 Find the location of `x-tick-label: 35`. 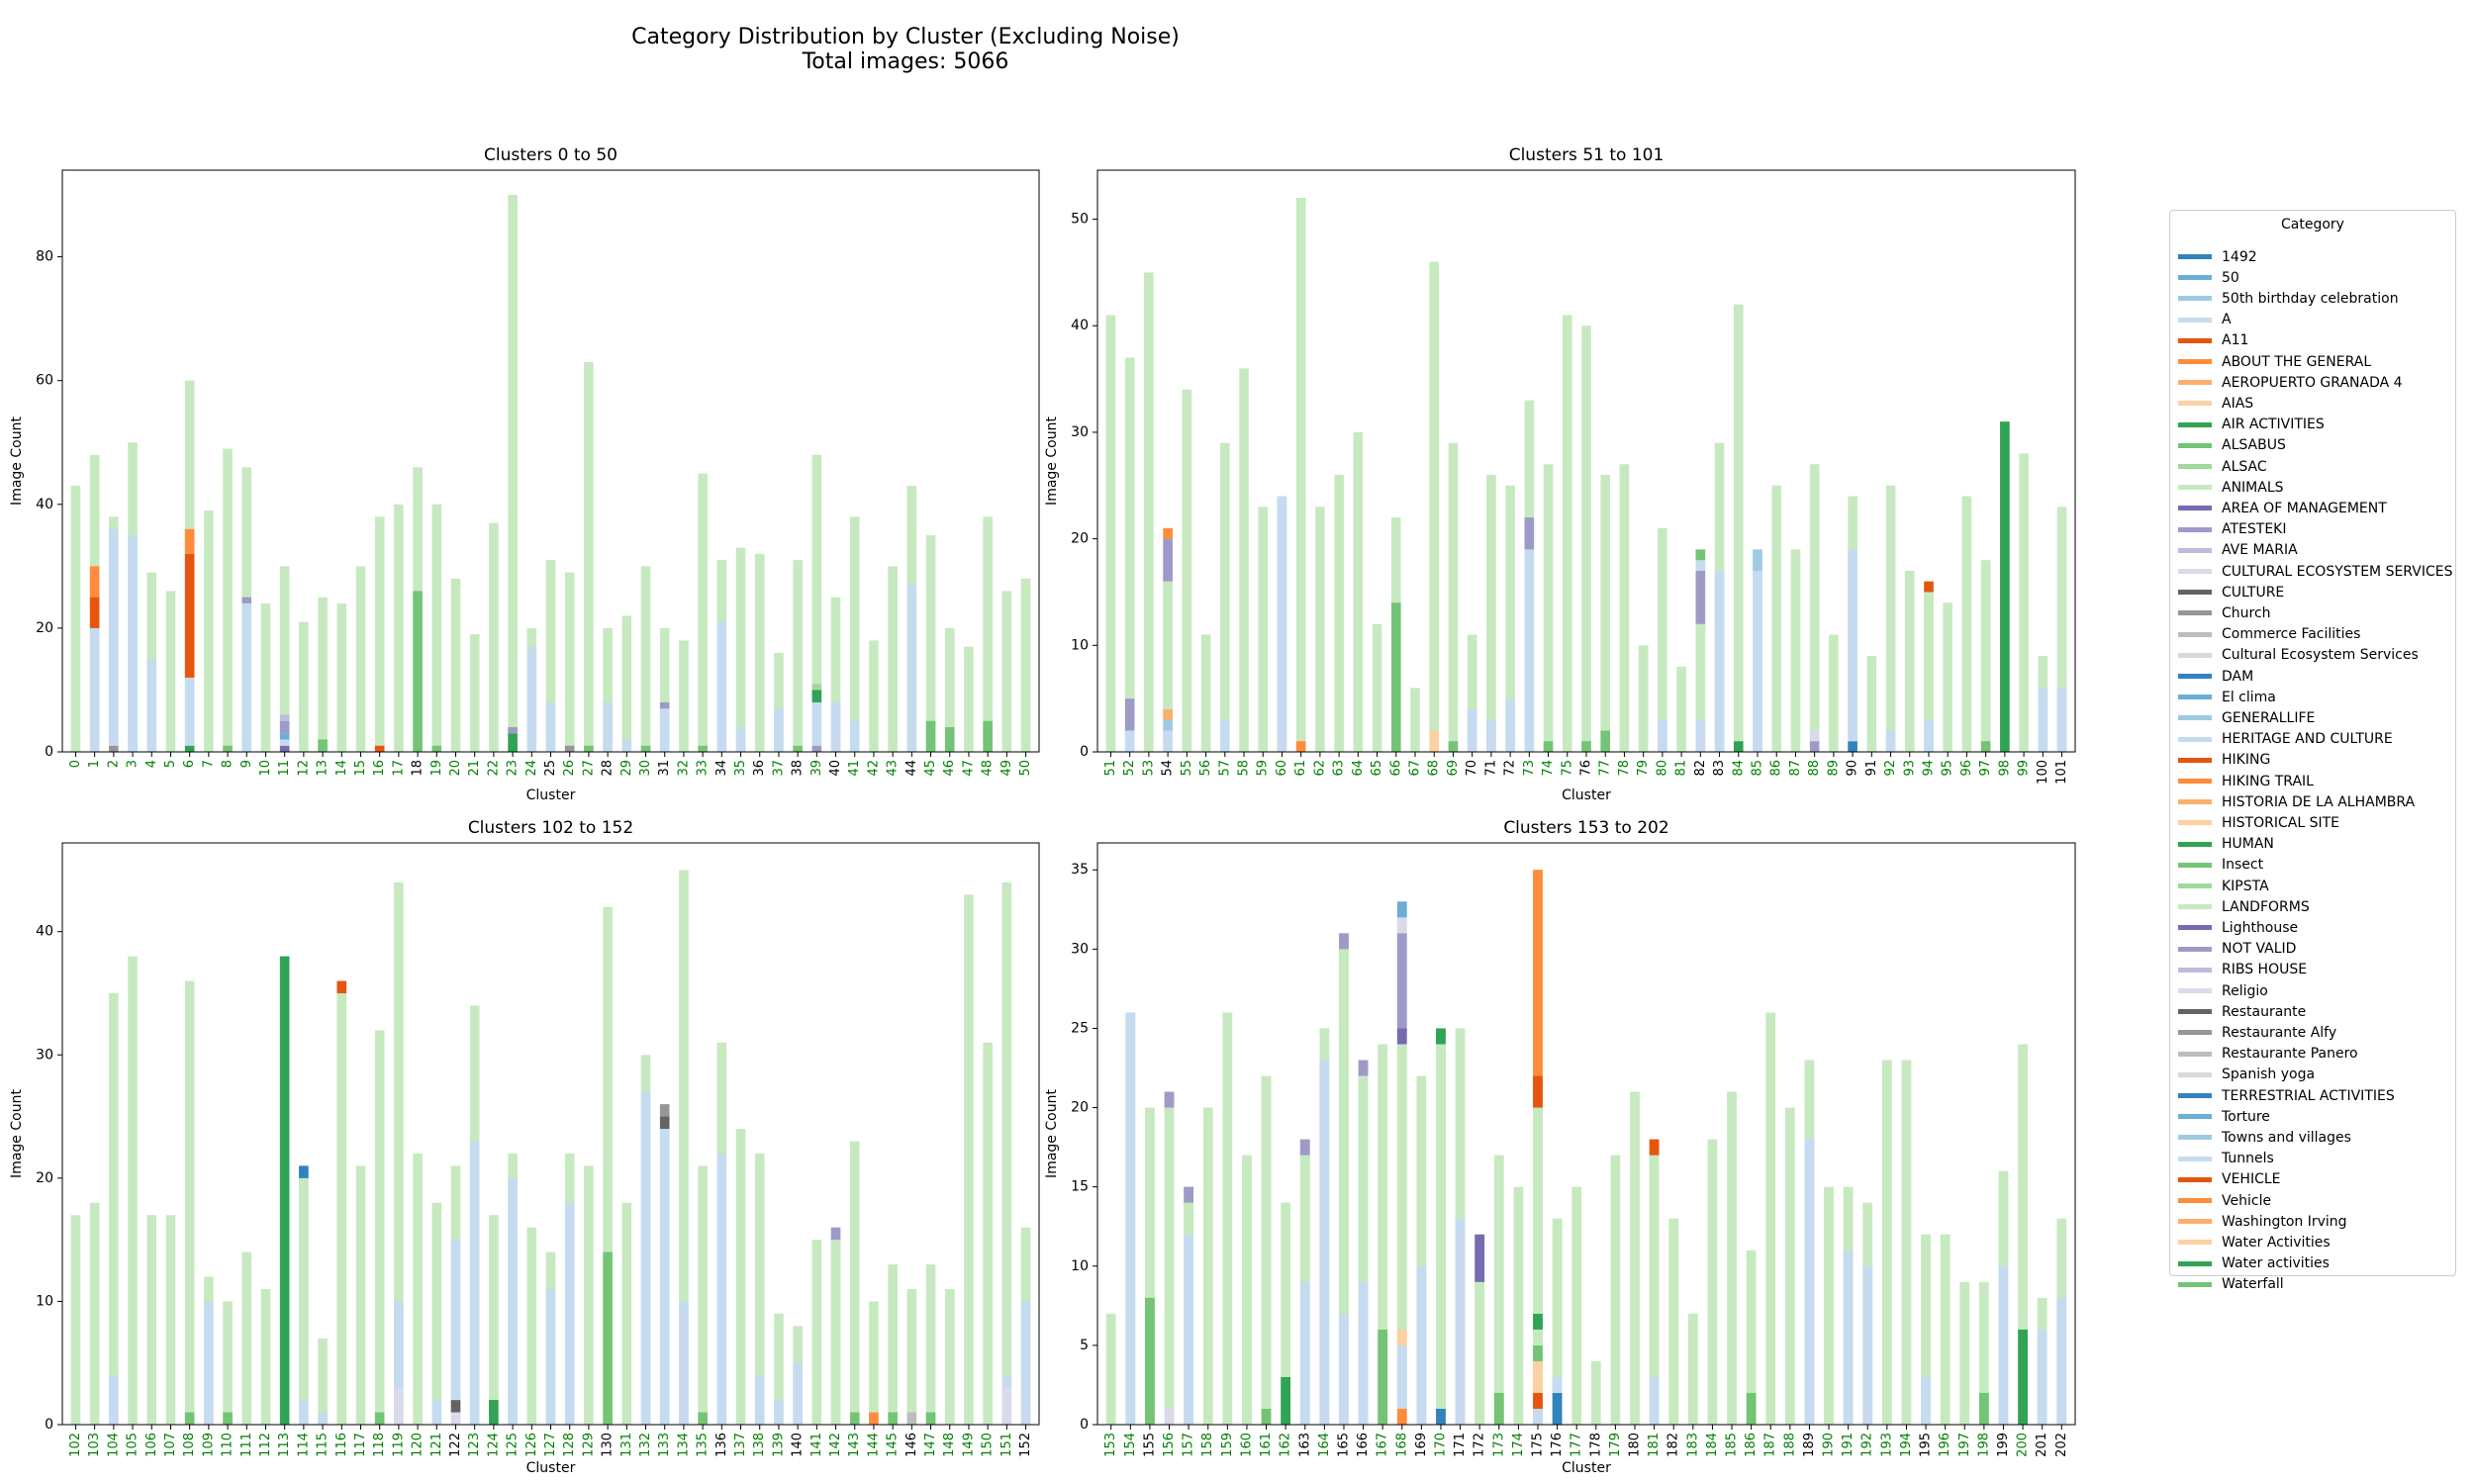

x-tick-label: 35 is located at coordinates (740, 768).